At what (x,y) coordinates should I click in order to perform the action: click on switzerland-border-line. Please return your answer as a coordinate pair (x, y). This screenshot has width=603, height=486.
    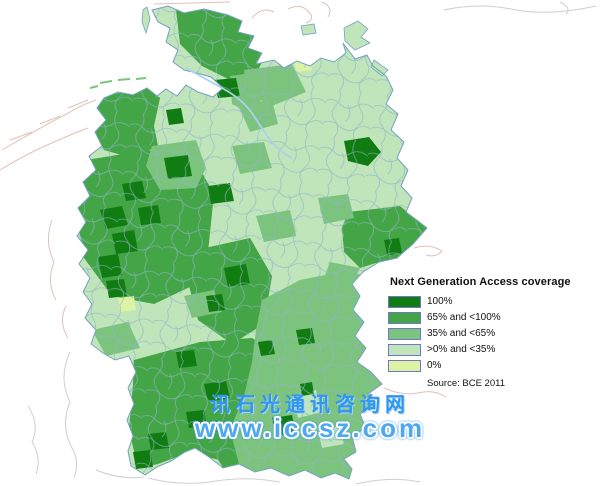
    Looking at the image, I should click on (214, 480).